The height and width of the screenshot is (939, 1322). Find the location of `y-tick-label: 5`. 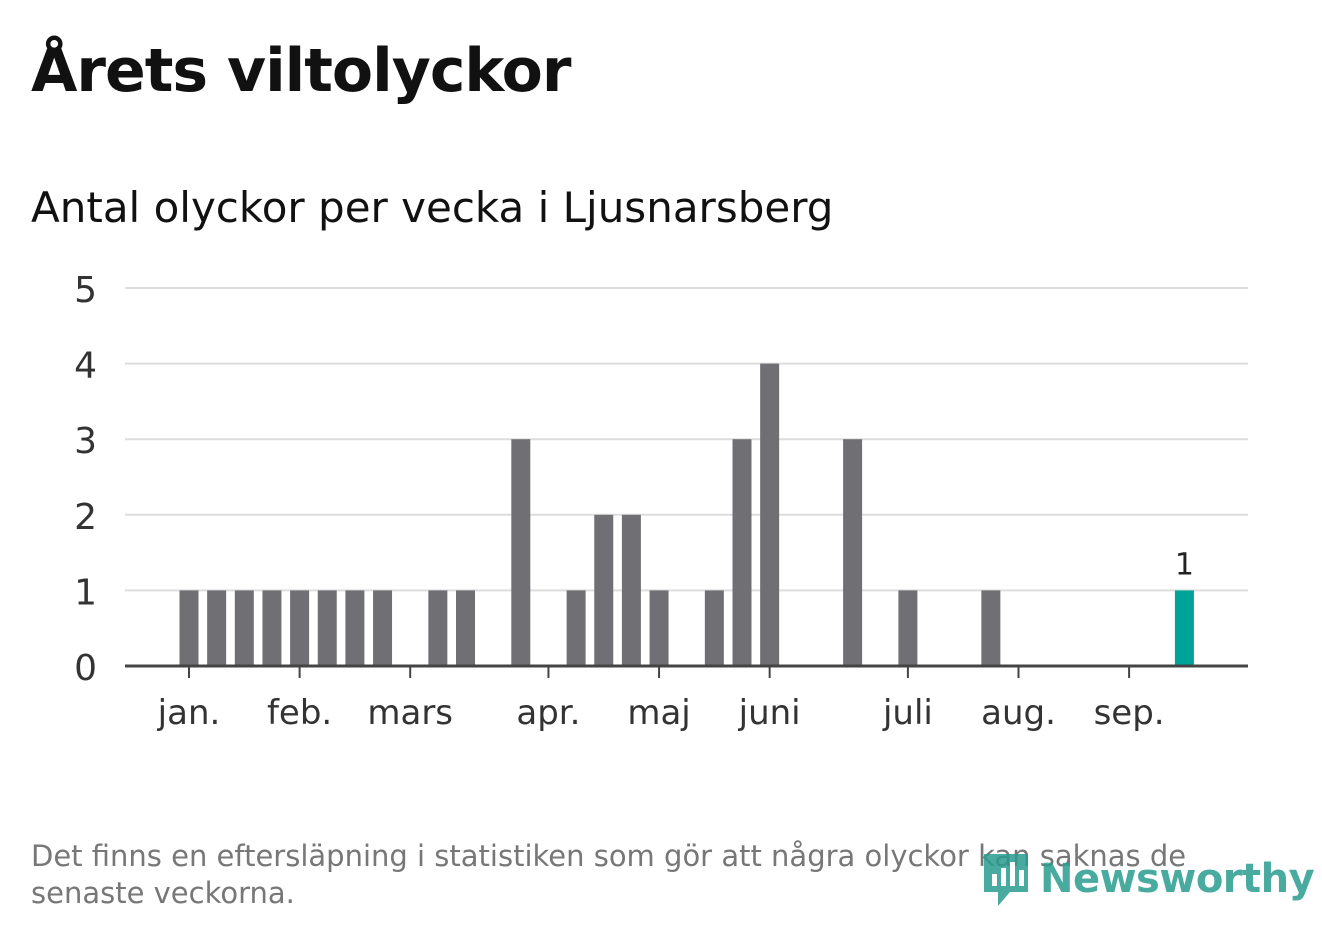

y-tick-label: 5 is located at coordinates (85, 290).